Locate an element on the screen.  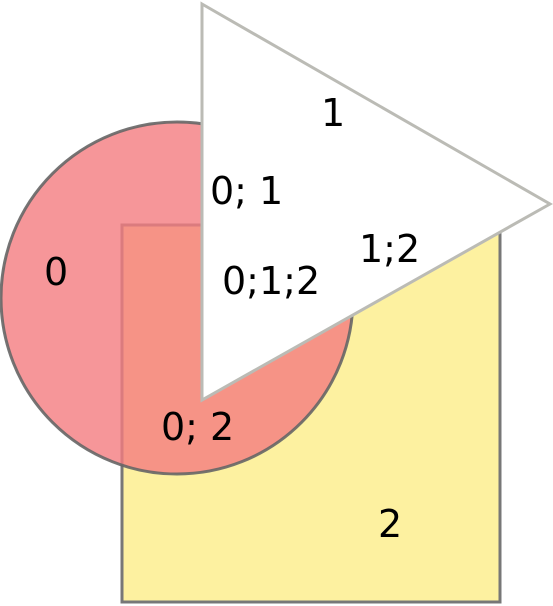
label-circle-triangle: 0; 1 is located at coordinates (246, 191).